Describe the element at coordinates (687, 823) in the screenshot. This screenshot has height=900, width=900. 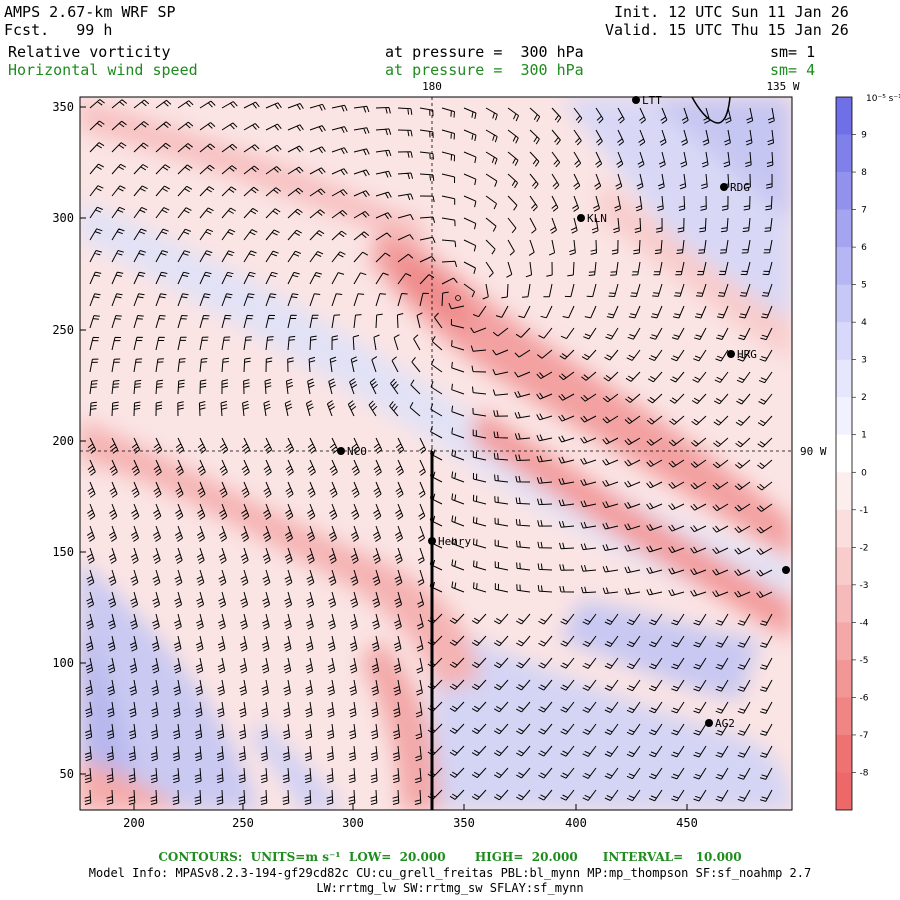
I see `x-tick-label: 450` at that location.